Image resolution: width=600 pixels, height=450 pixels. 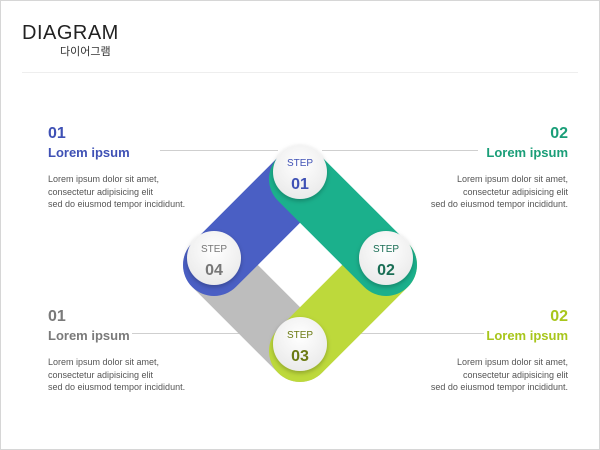 I want to click on step-03: STEP 03, so click(x=300, y=344).